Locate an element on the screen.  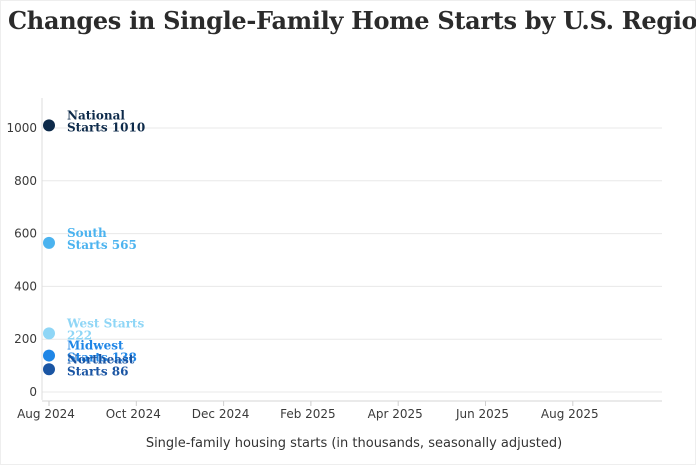
x-tick-label: Aug 2024 is located at coordinates (46, 414).